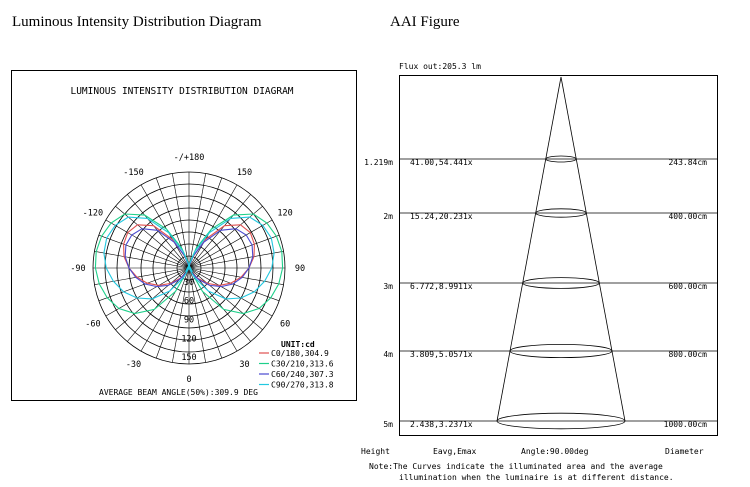 The width and height of the screenshot is (750, 487). What do you see at coordinates (178, 392) in the screenshot?
I see `beam-angle-text: AVERAGE BEAM ANGLE(50%):309.9 DEG` at bounding box center [178, 392].